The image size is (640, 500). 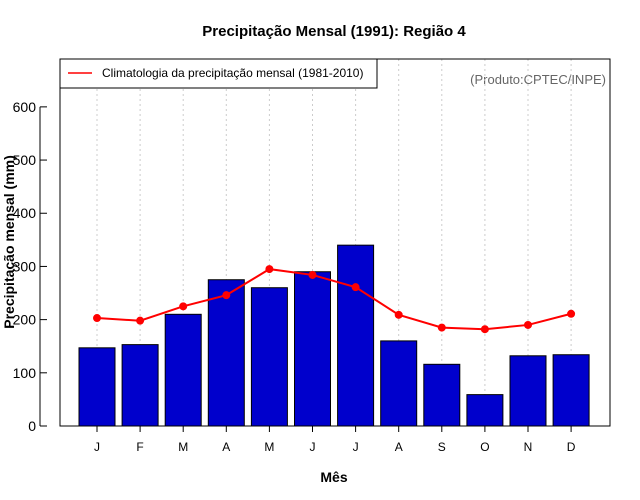 I want to click on climatology-series, so click(x=334, y=299).